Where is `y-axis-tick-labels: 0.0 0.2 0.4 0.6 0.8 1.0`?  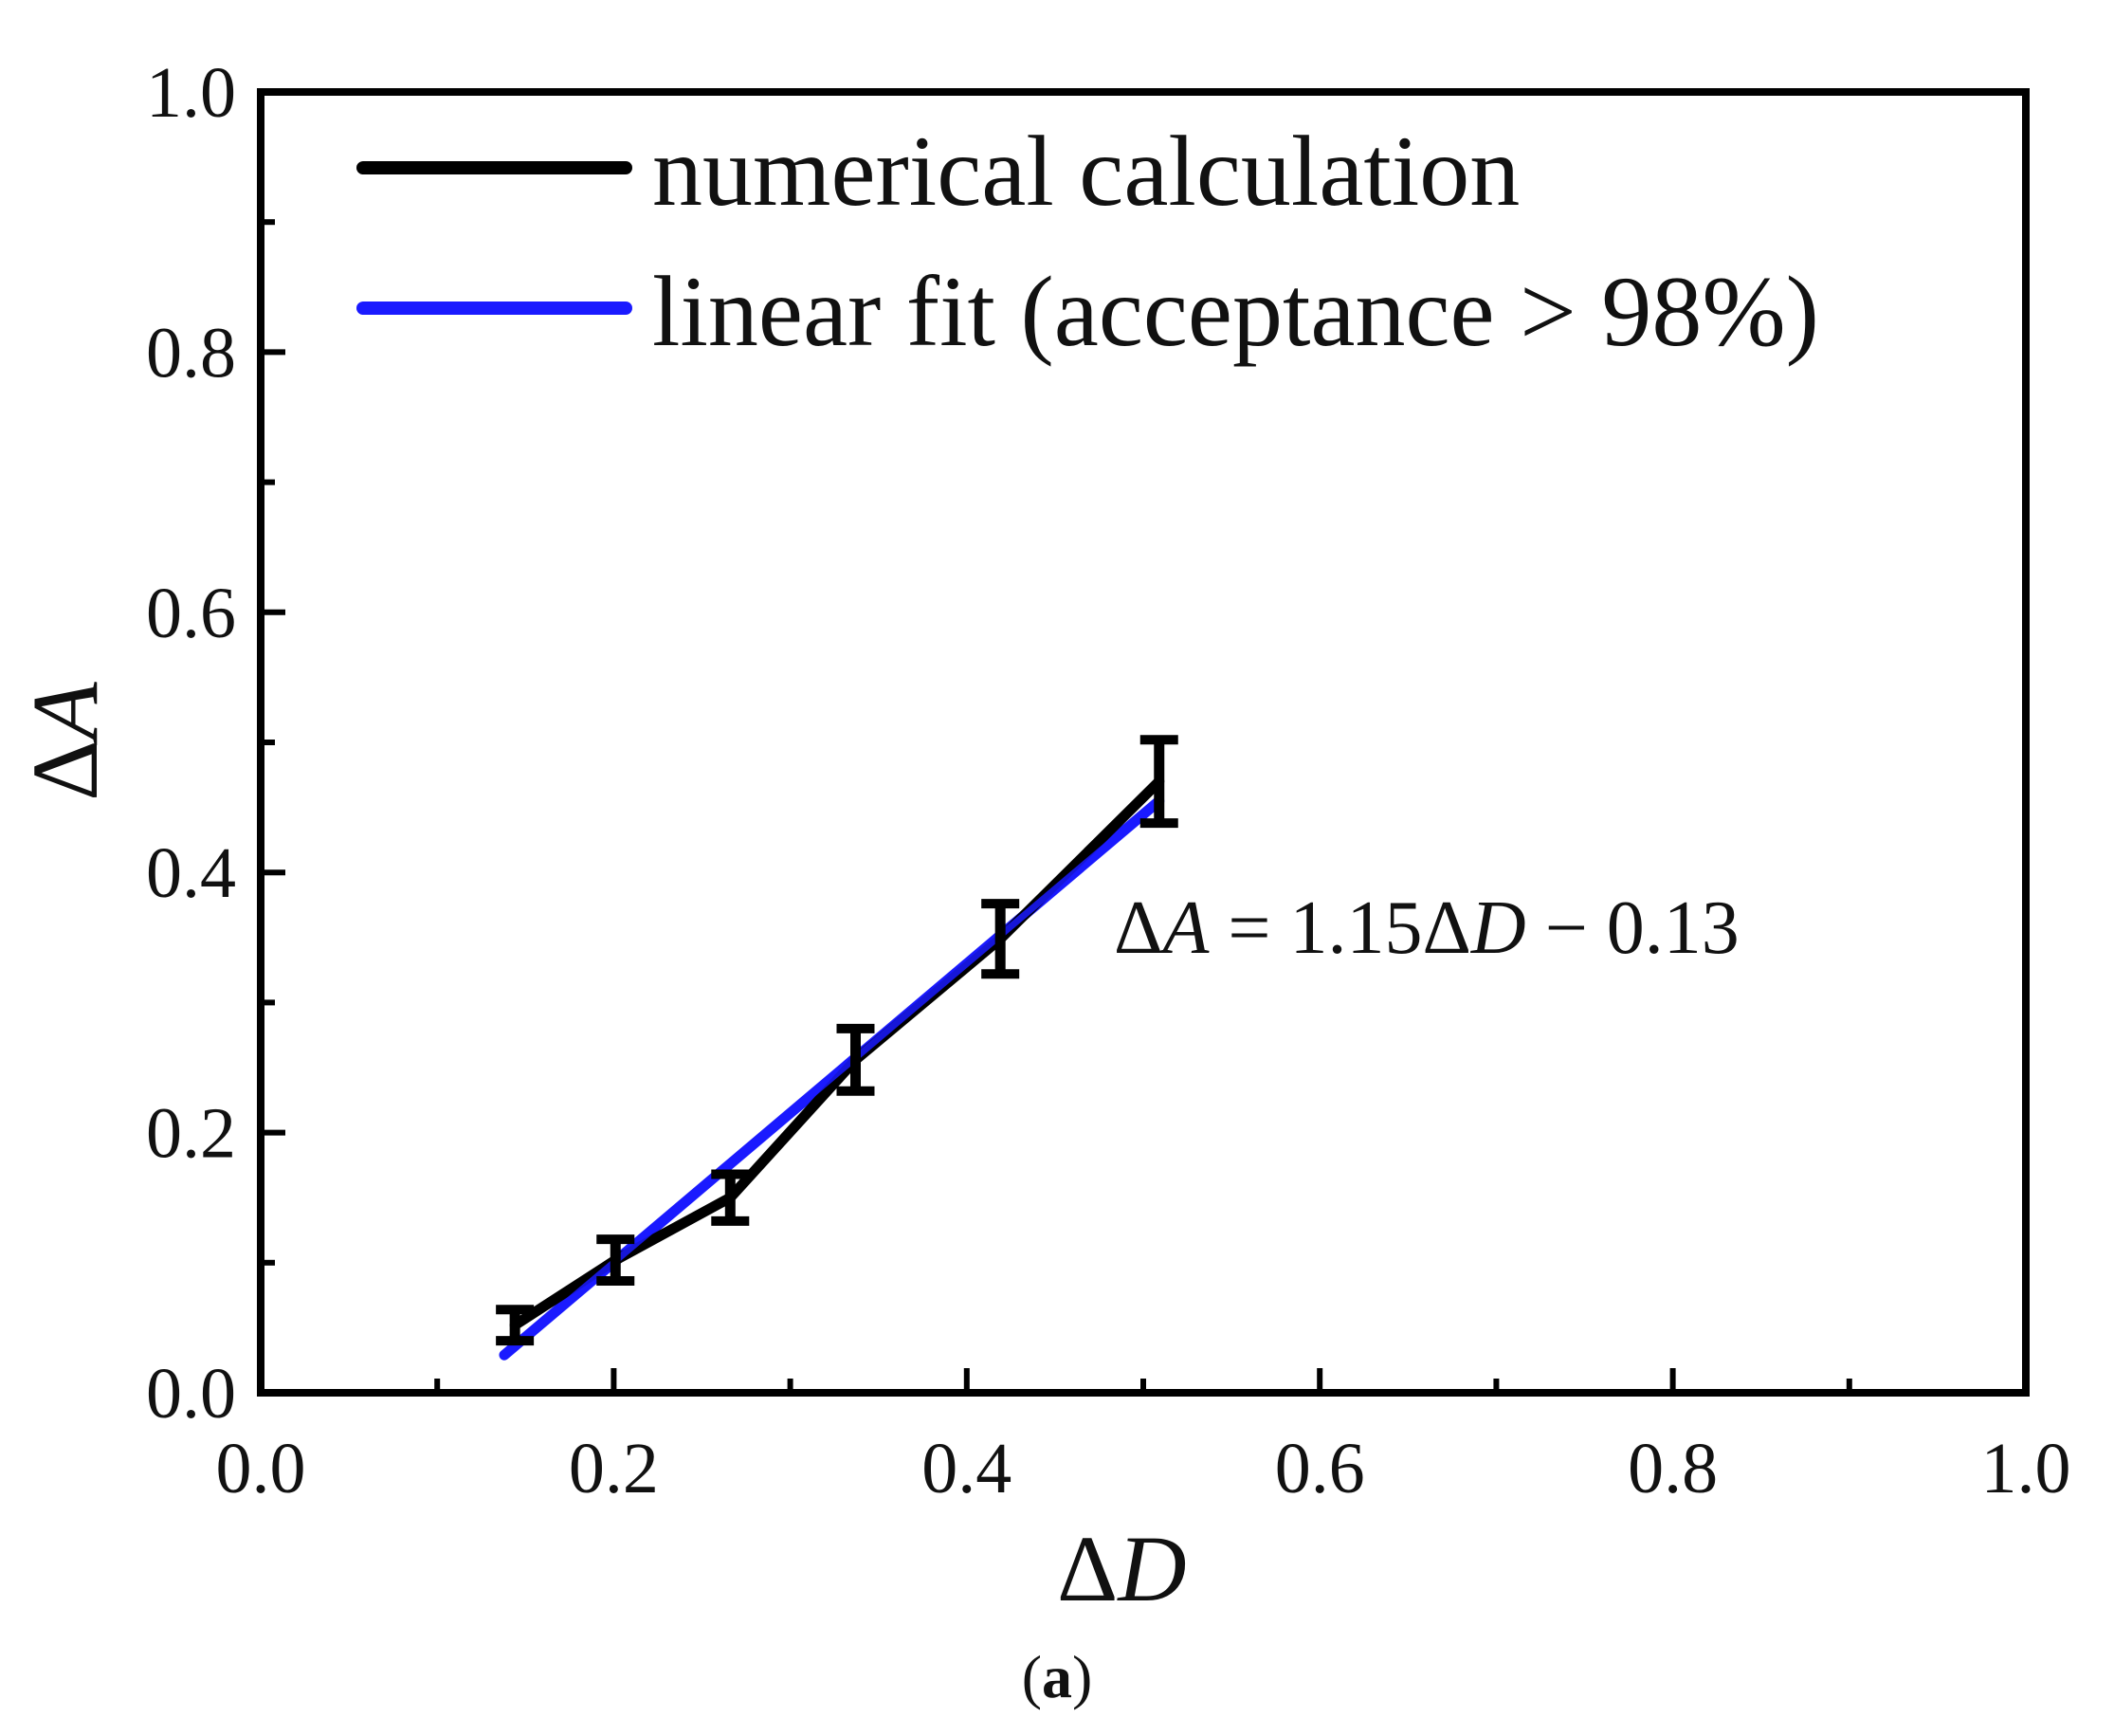
y-axis-tick-labels: 0.0 0.2 0.4 0.6 0.8 1.0 is located at coordinates (191, 743).